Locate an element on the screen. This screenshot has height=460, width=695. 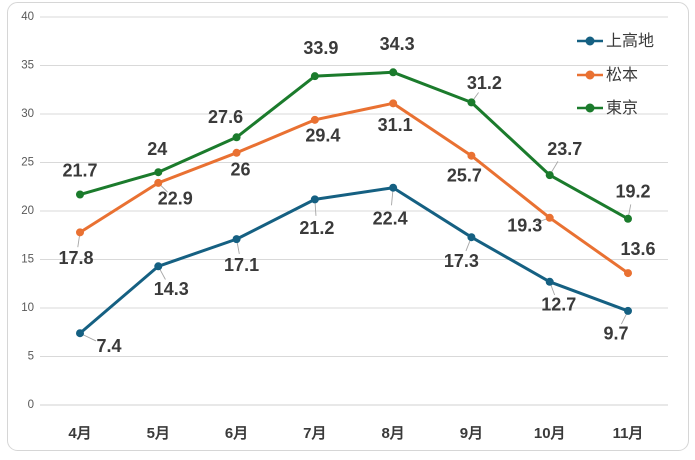
legend-item-label: 松本 is located at coordinates (622, 75).